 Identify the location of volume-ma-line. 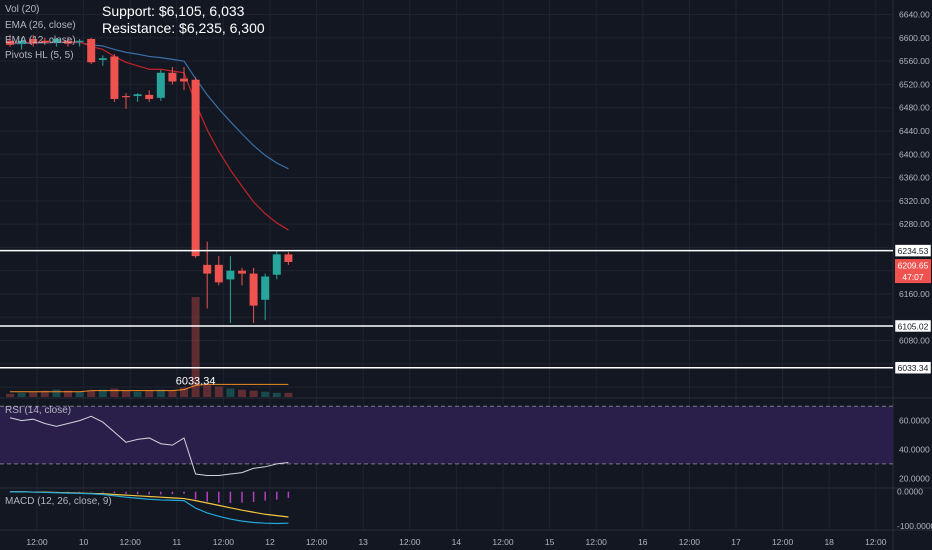
(149, 388).